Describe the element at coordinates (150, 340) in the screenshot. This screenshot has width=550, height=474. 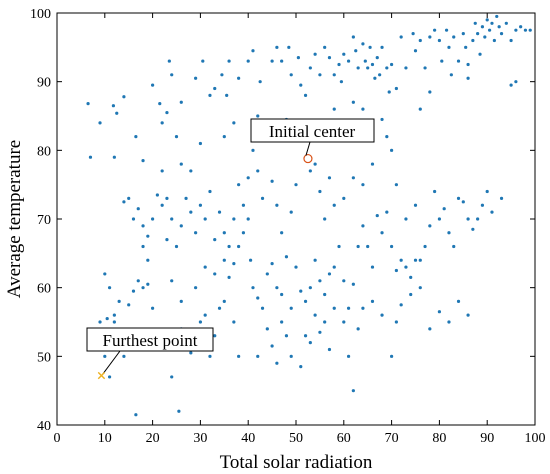
I see `furthest-point-label: Furthest point` at that location.